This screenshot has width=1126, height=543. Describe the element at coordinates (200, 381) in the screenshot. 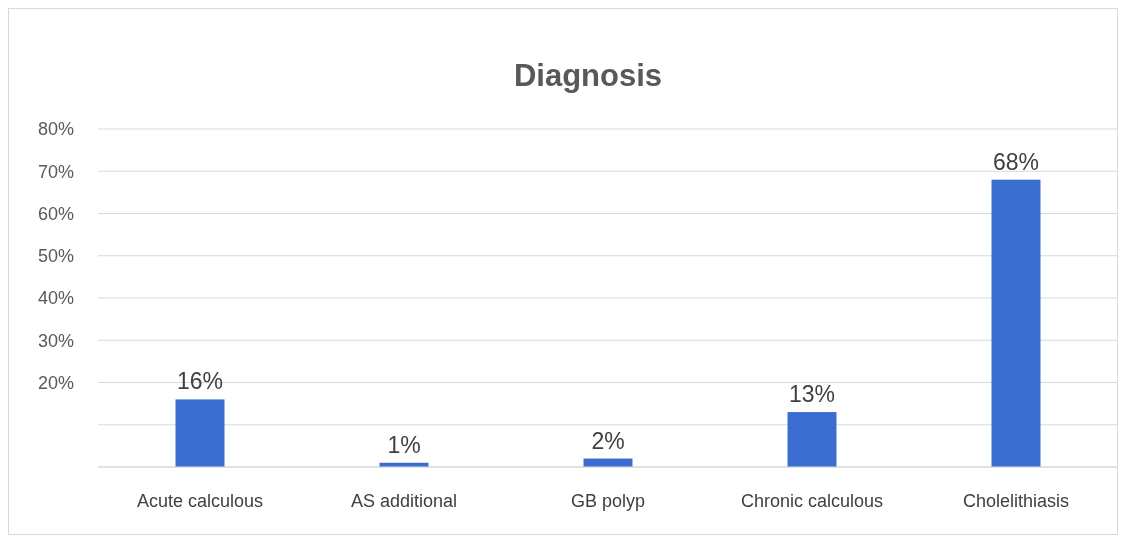

I see `data-label: 16%` at that location.